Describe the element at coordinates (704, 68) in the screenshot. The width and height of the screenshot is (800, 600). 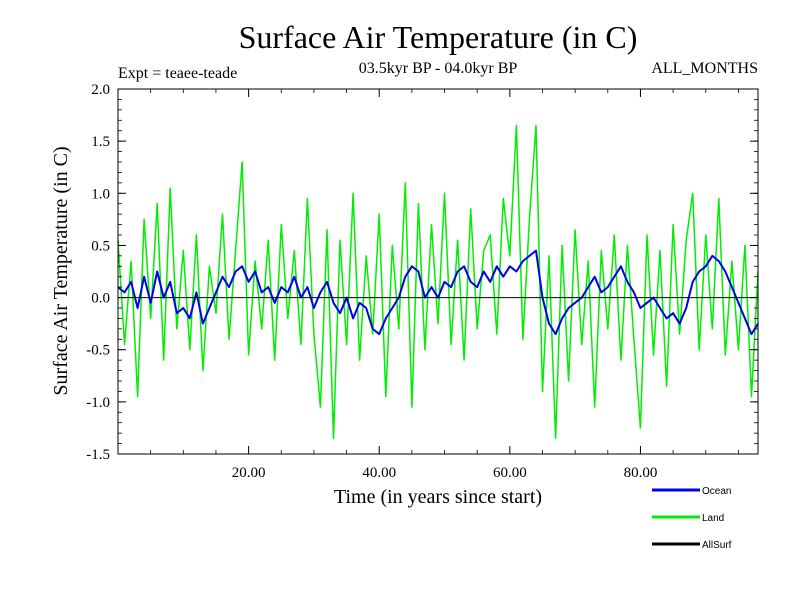
I see `months-label: ALL_MONTHS` at that location.